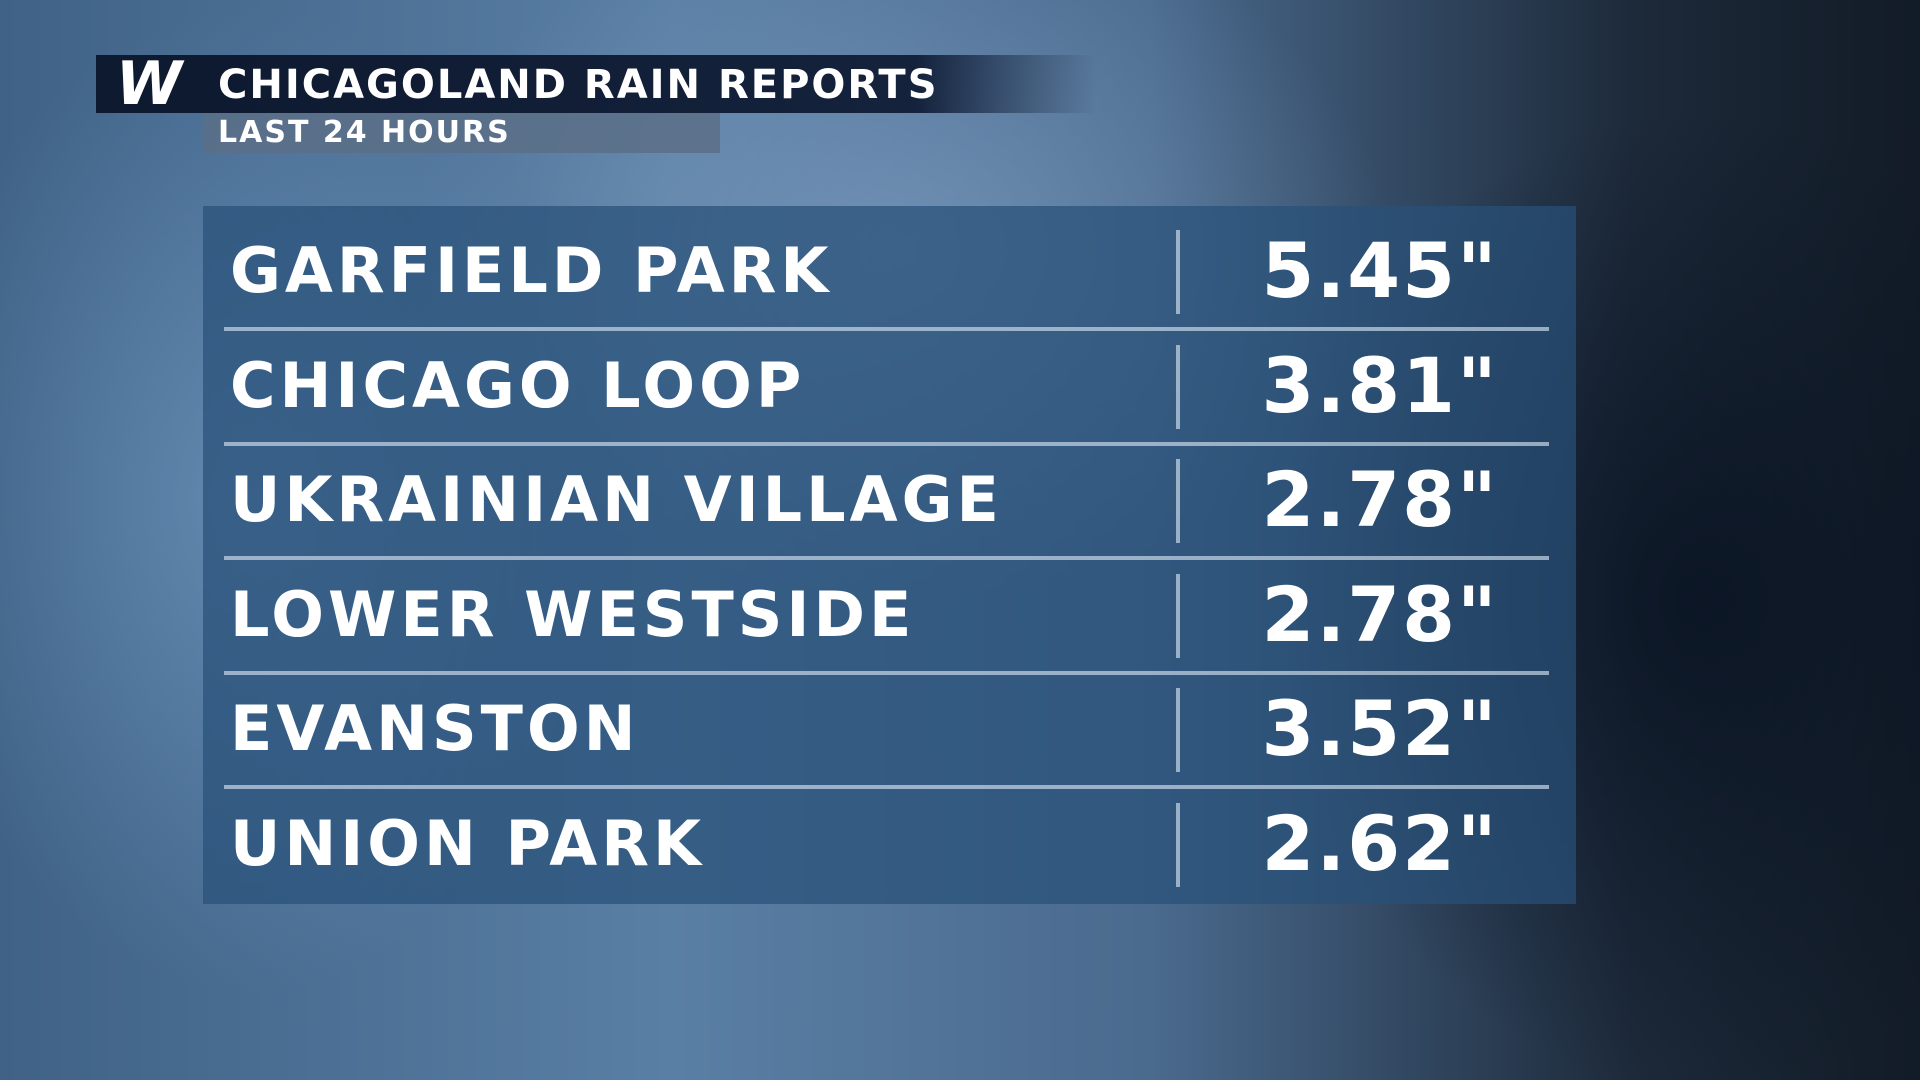 This screenshot has height=1080, width=1920. I want to click on table-row: UKRAINIAN VILLAGE 2.78", so click(886, 501).